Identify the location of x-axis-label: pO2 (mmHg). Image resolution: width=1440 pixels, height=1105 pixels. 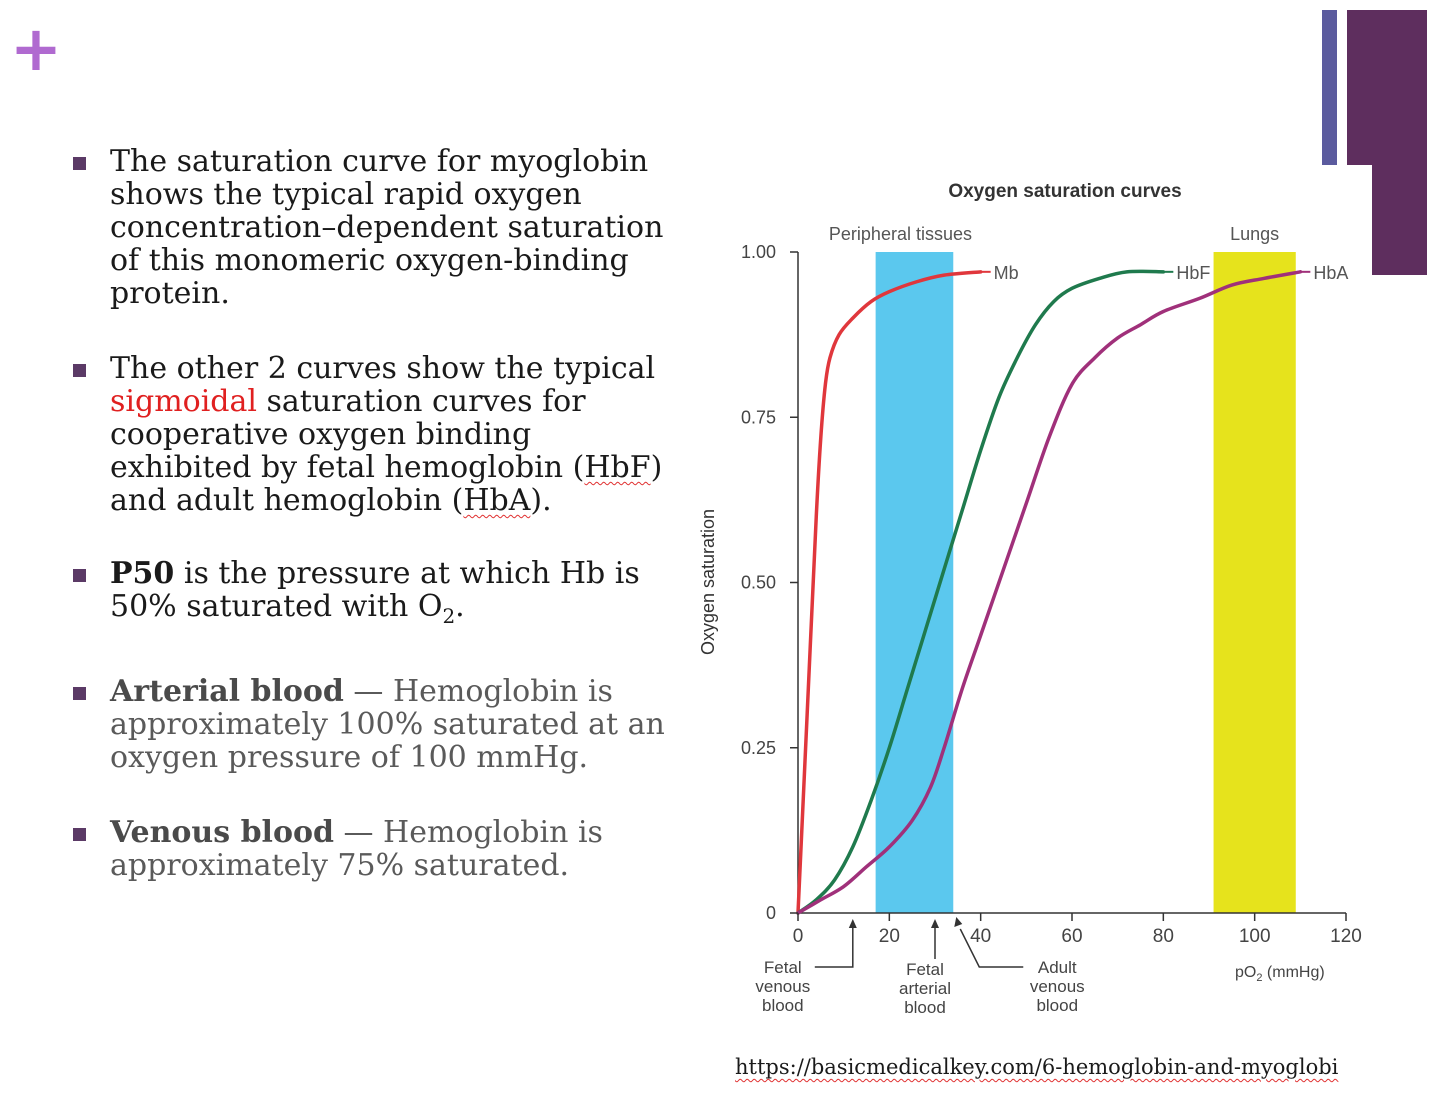
(1280, 974).